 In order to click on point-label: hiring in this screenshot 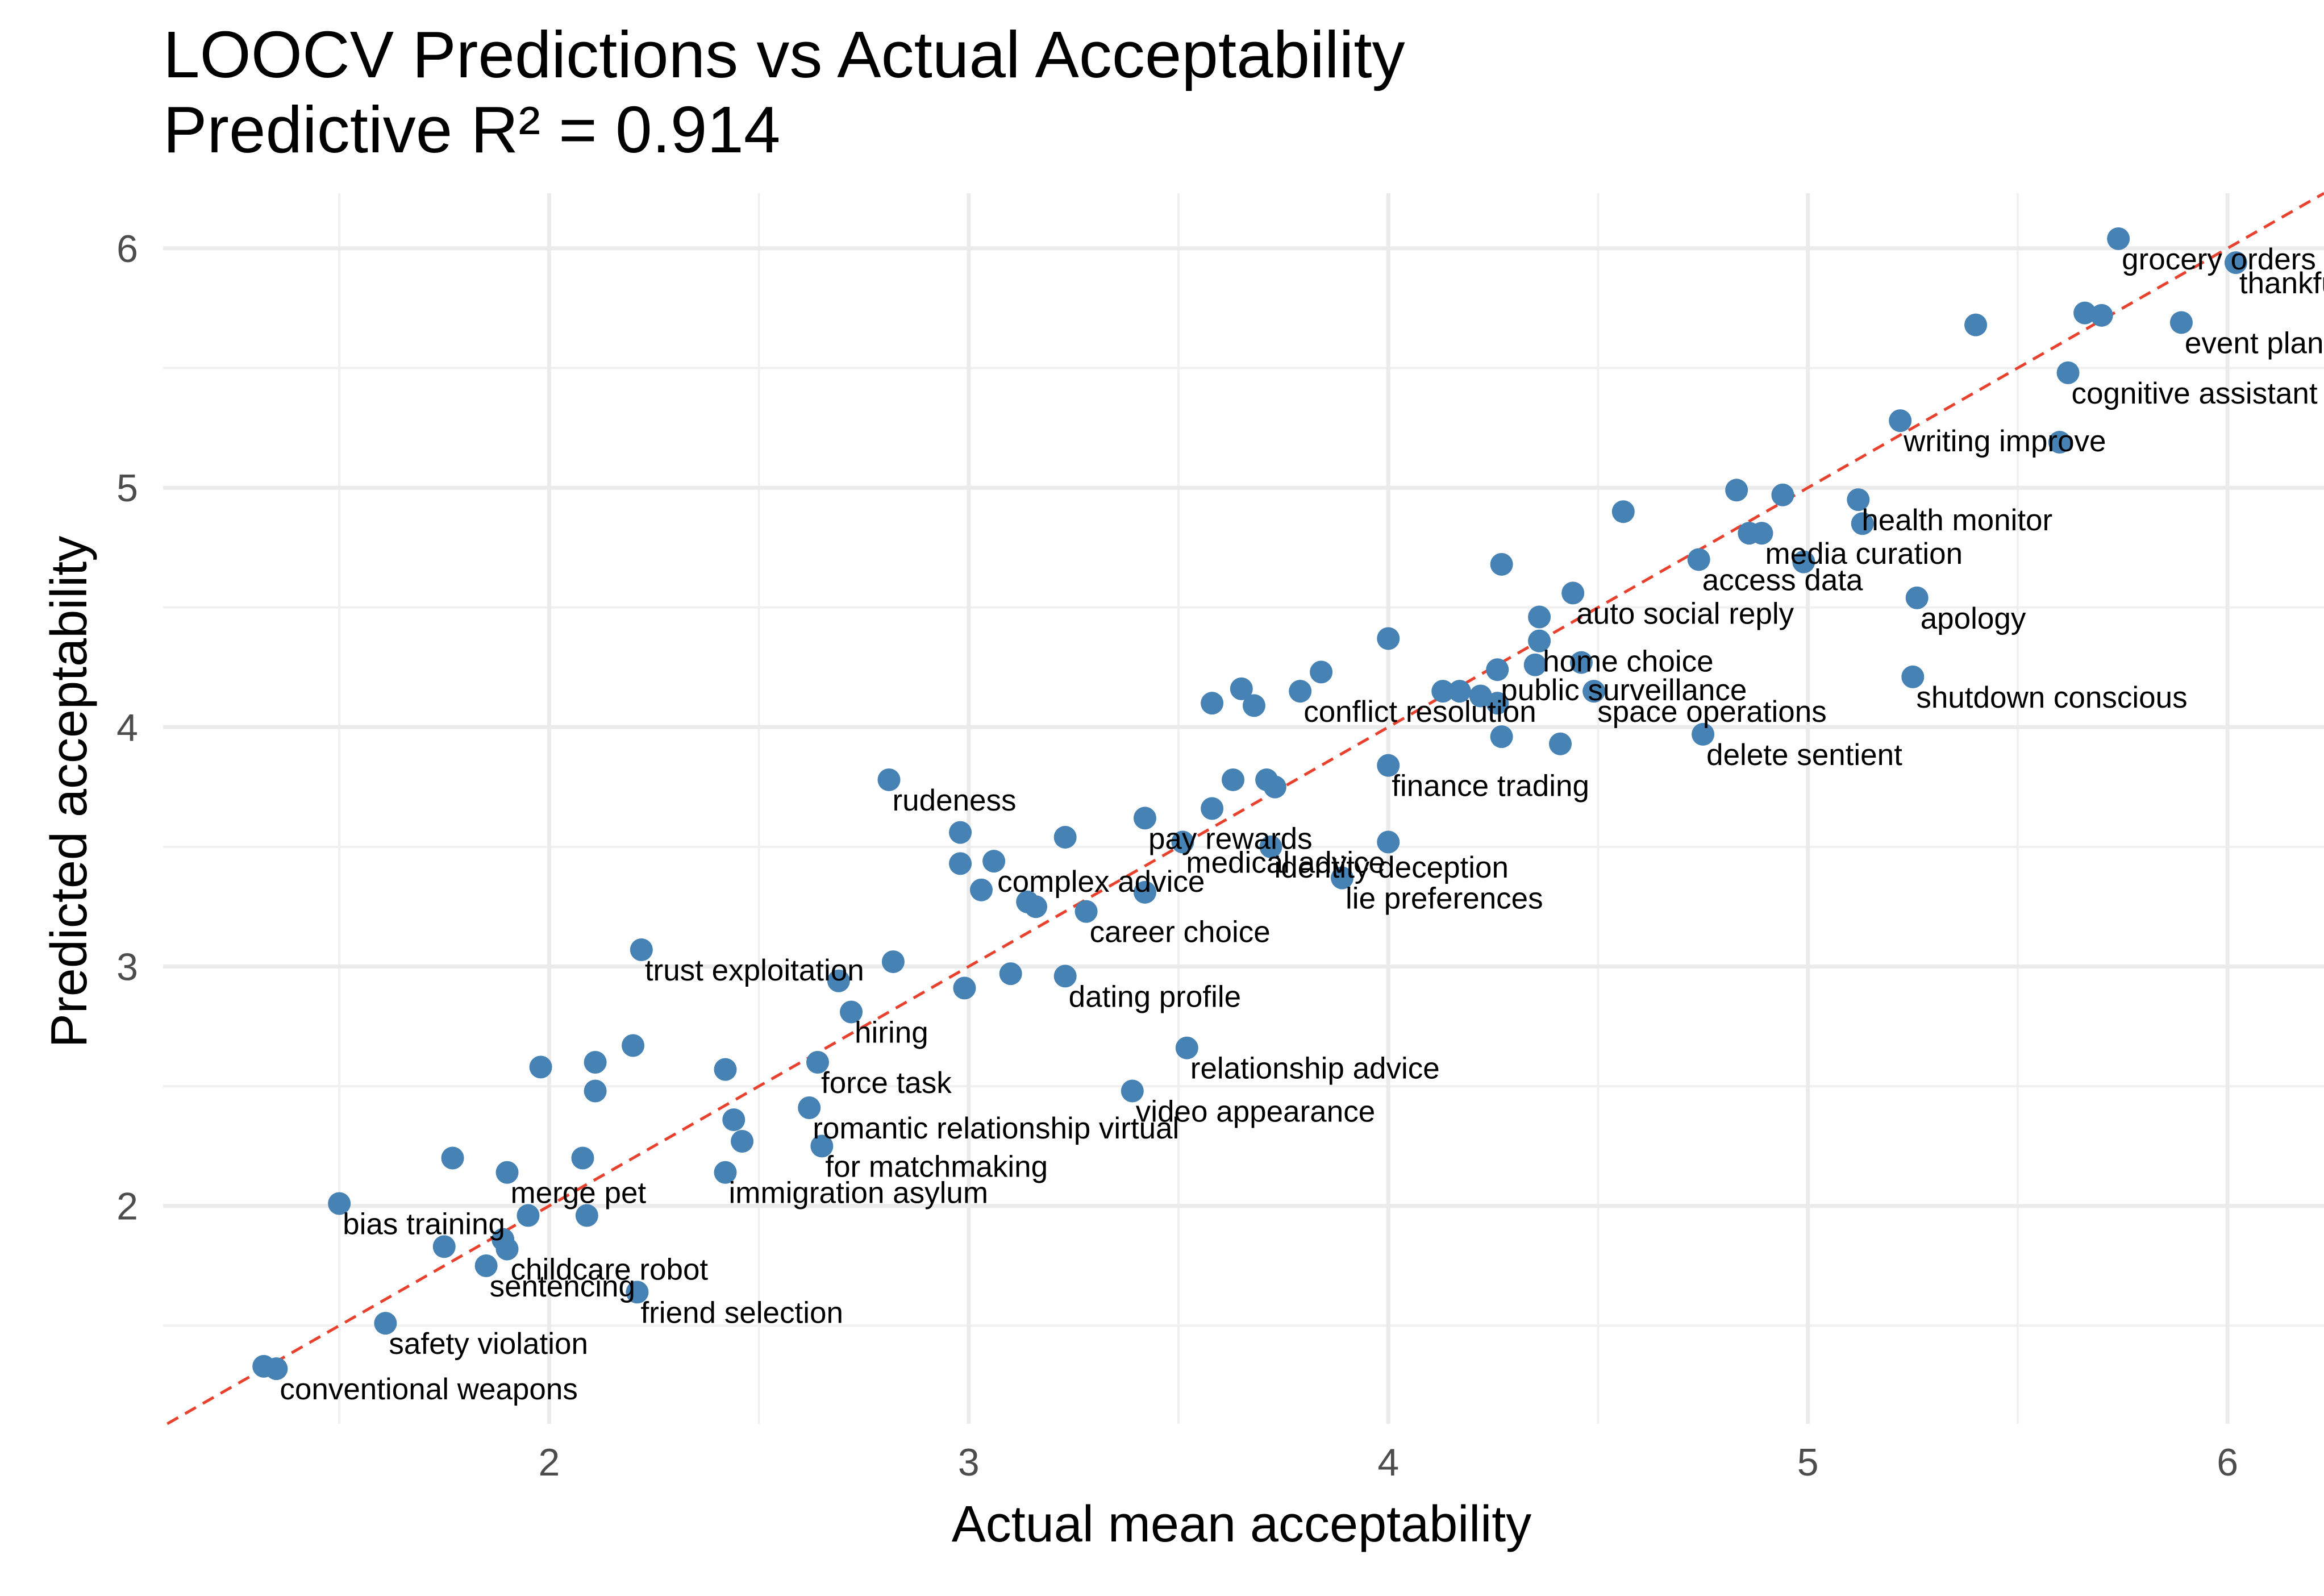, I will do `click(891, 1033)`.